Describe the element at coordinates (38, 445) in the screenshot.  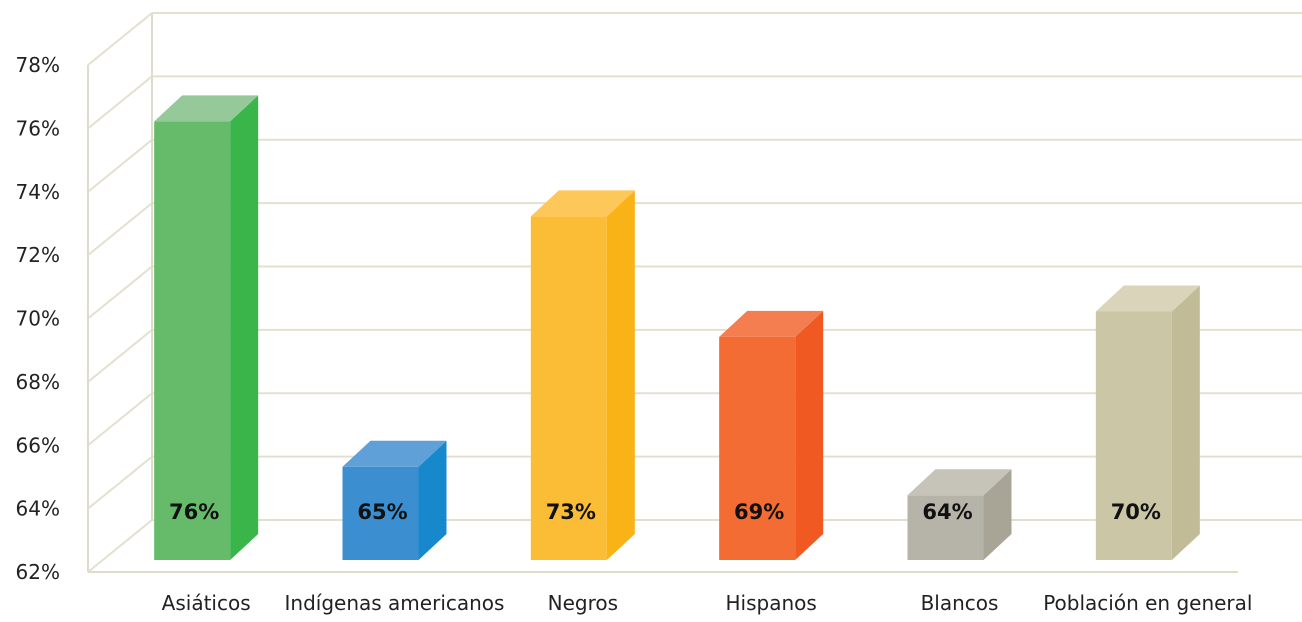
I see `y-tick-label: 66%` at that location.